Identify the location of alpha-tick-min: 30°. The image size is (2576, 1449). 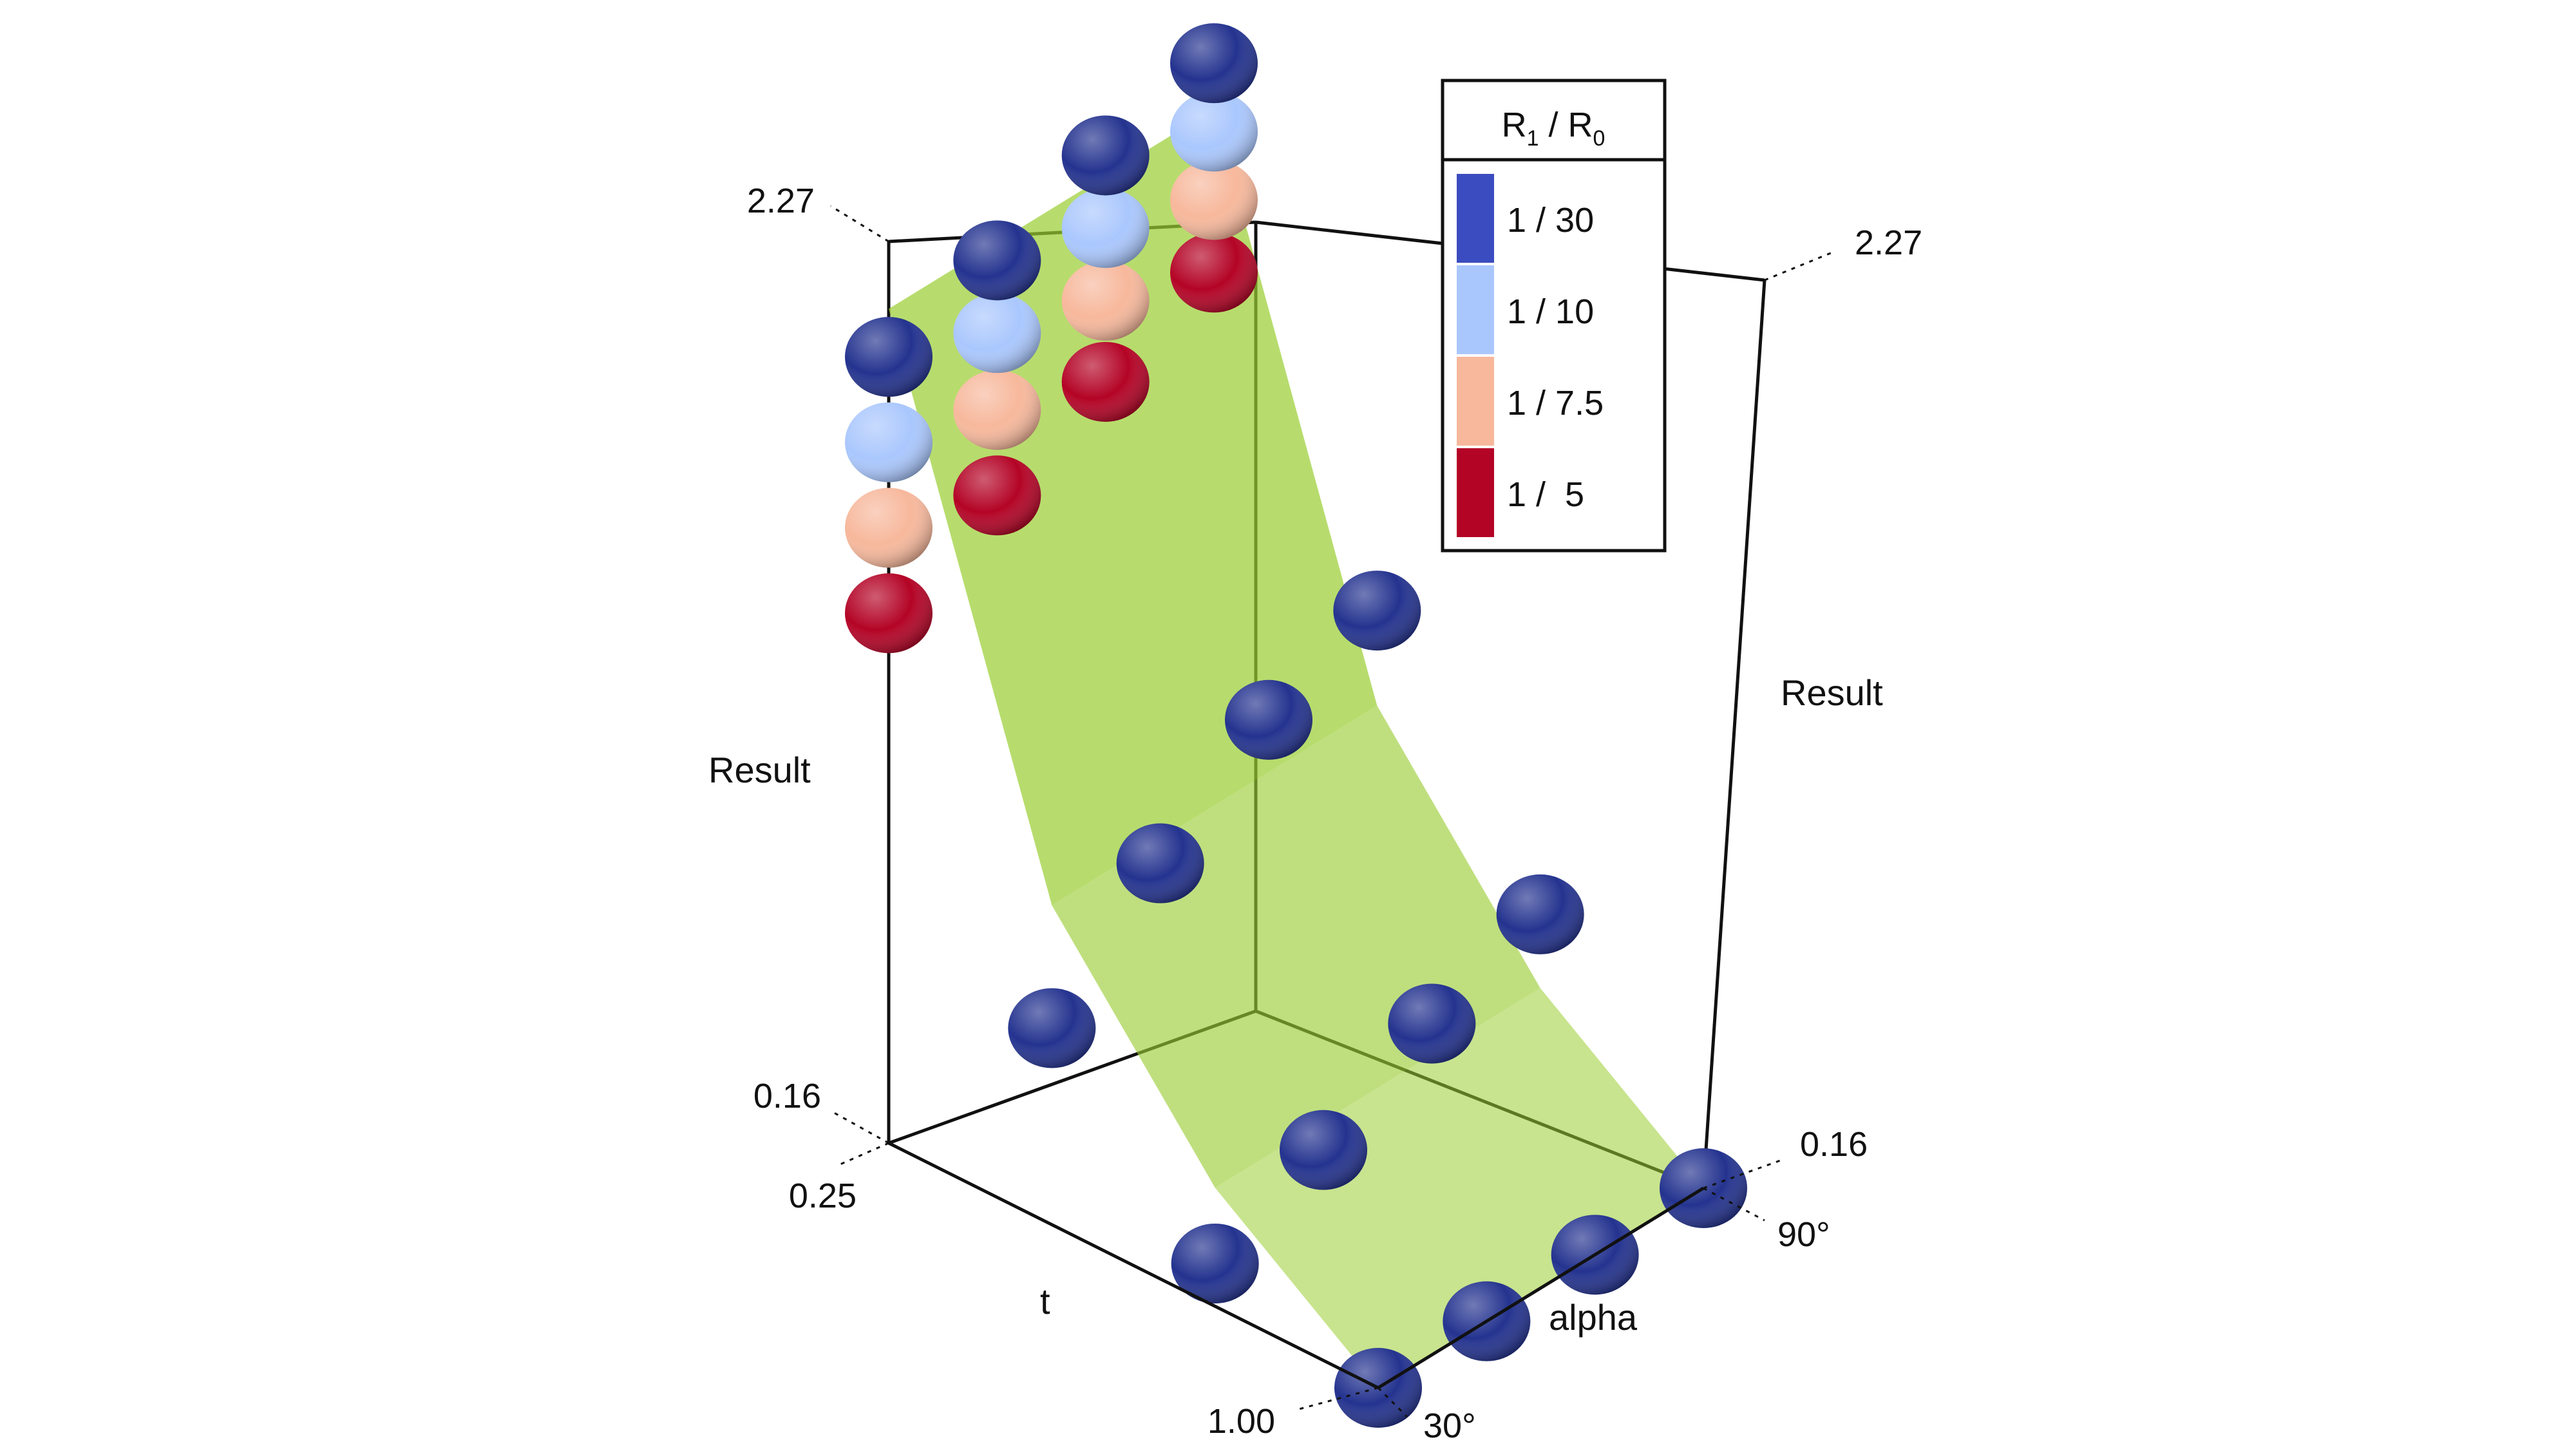
(1449, 1426).